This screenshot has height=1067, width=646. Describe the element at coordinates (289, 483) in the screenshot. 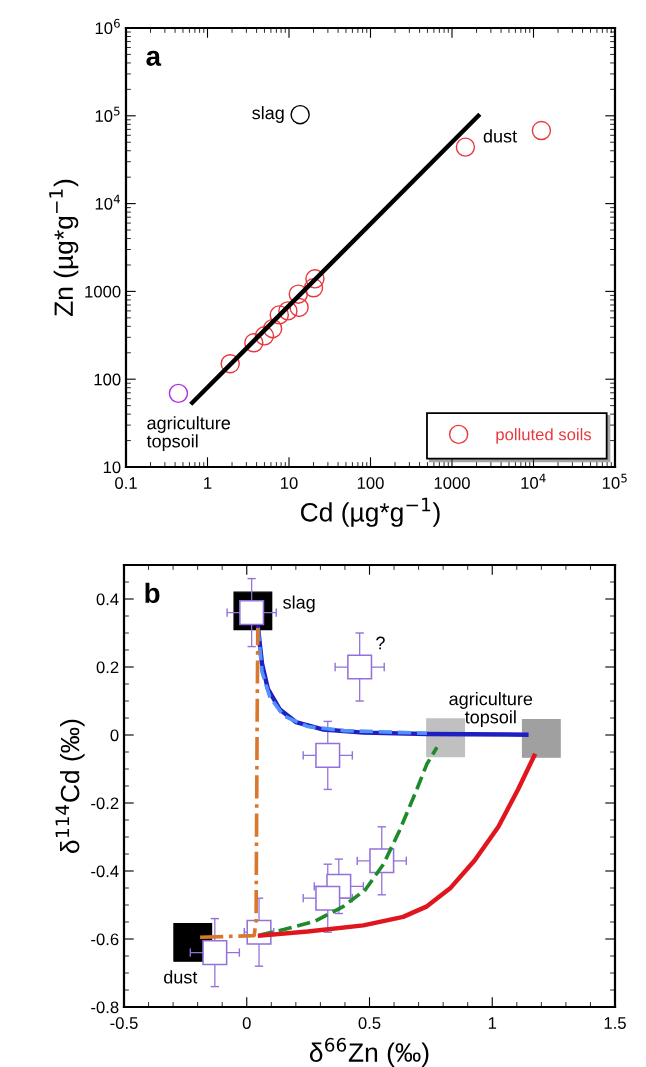

I see `x-tick-label: 10` at that location.